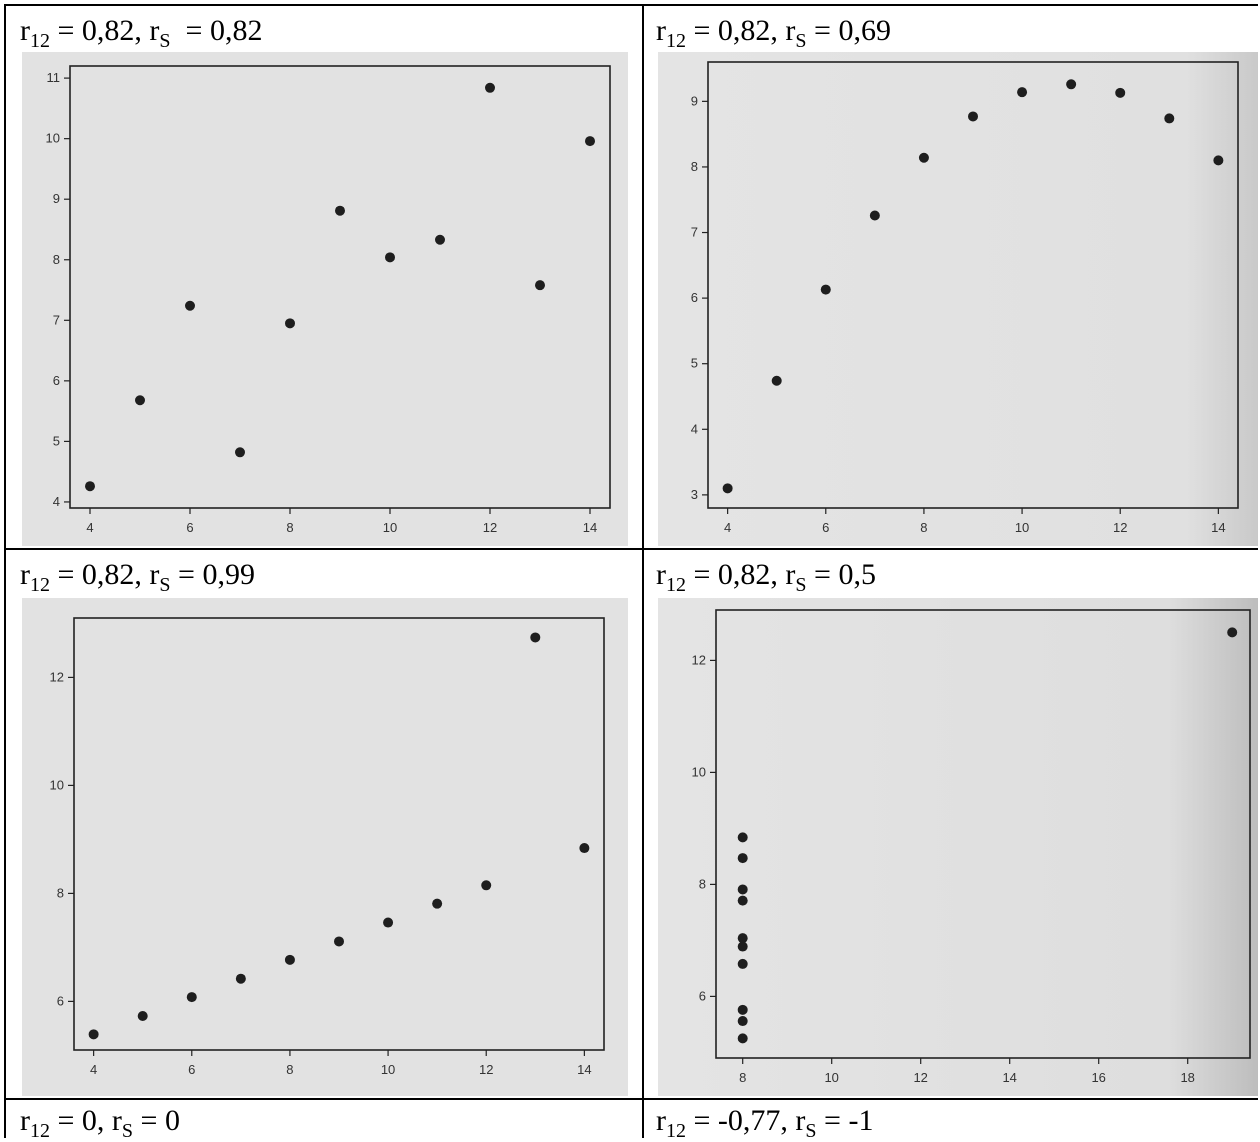 This screenshot has height=1142, width=1260. What do you see at coordinates (89, 1120) in the screenshot?
I see `caption-5-r12: 0` at bounding box center [89, 1120].